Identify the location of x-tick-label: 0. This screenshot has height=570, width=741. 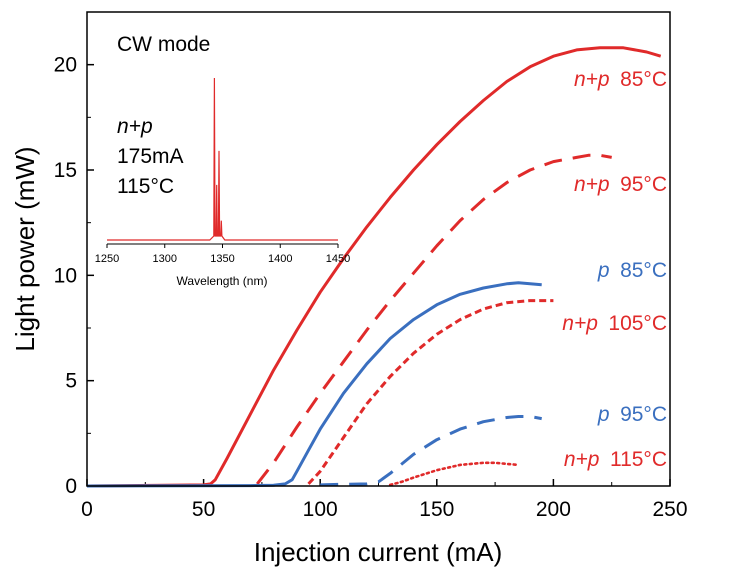
(87, 509).